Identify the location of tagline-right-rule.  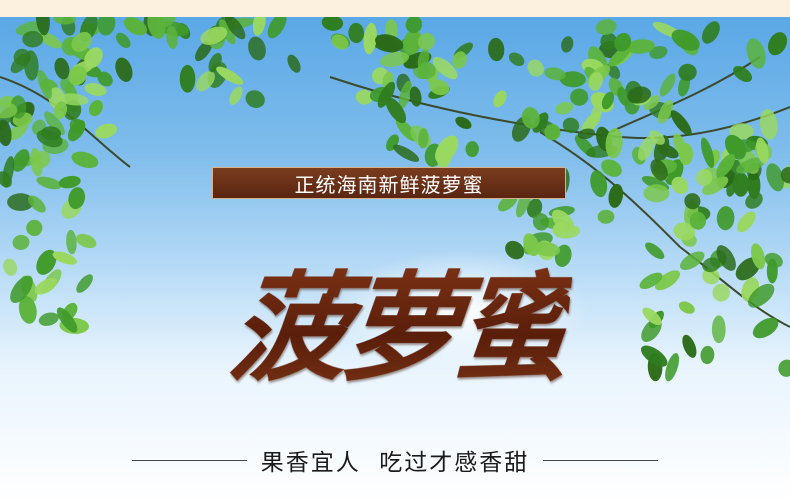
(601, 460).